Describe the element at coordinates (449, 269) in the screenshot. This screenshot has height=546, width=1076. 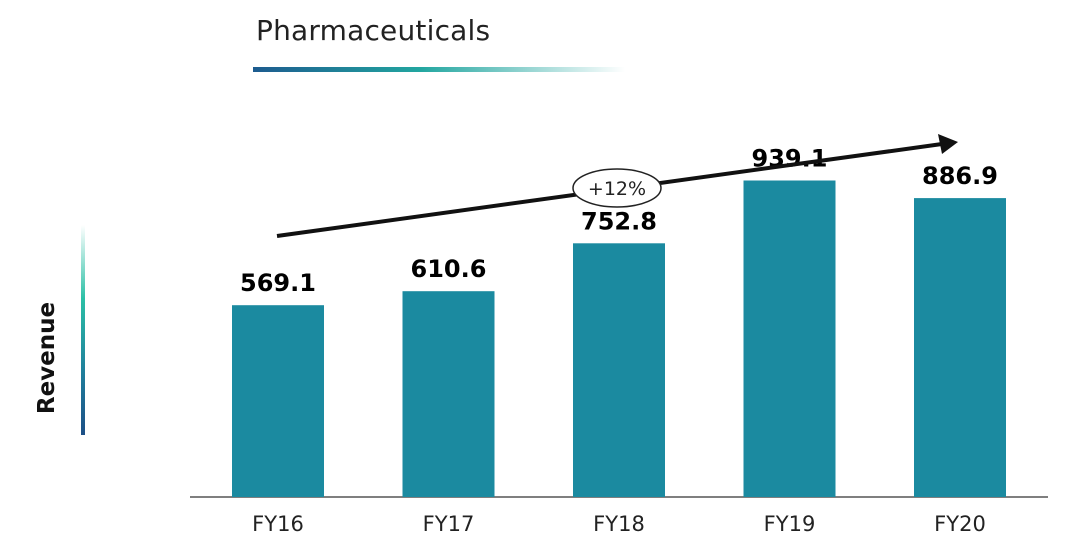
I see `value-label-fy17: 610.6` at that location.